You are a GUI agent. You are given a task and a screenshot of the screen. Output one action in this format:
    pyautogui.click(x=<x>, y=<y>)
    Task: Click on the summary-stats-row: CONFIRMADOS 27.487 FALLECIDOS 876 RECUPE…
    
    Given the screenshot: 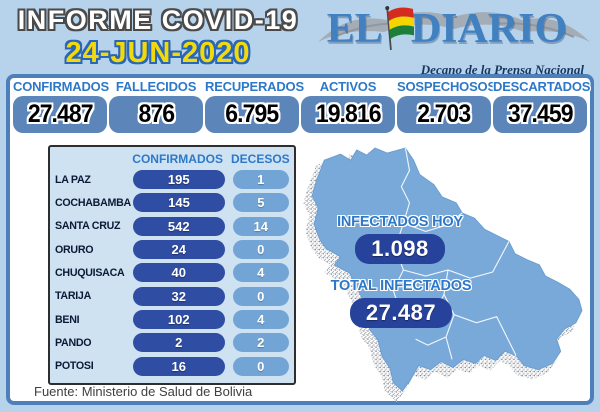 What is the action you would take?
    pyautogui.click(x=302, y=106)
    